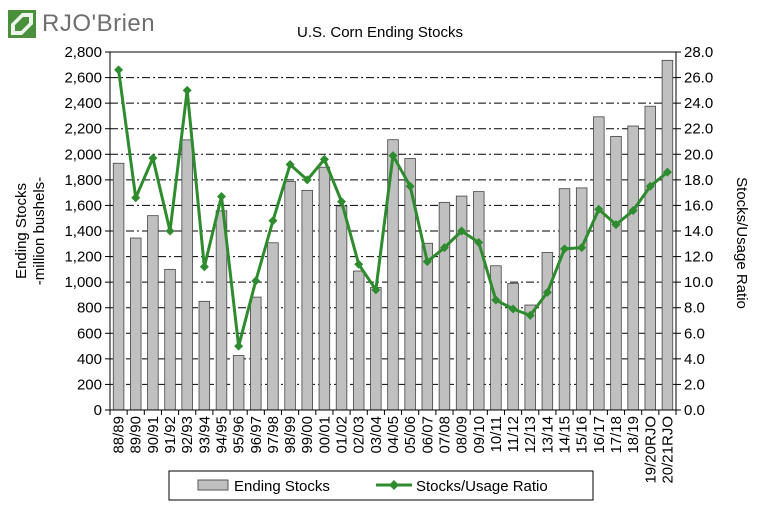  I want to click on x-tick-label: 95/96, so click(239, 435).